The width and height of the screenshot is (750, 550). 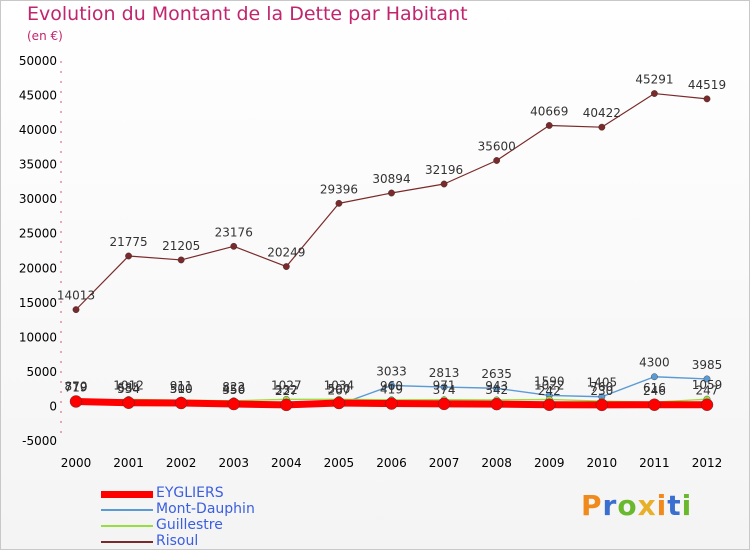 I want to click on data-label-mont-dauphin: 456, so click(x=233, y=389).